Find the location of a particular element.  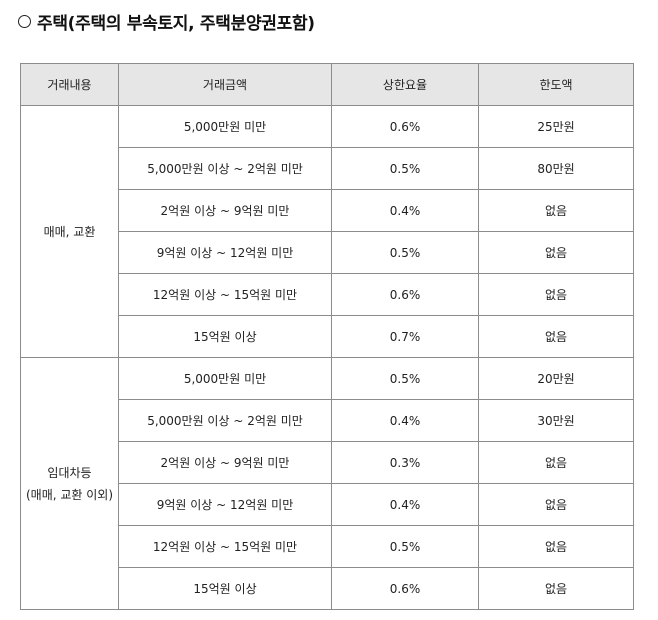

header-limit: 한도액 is located at coordinates (556, 84).